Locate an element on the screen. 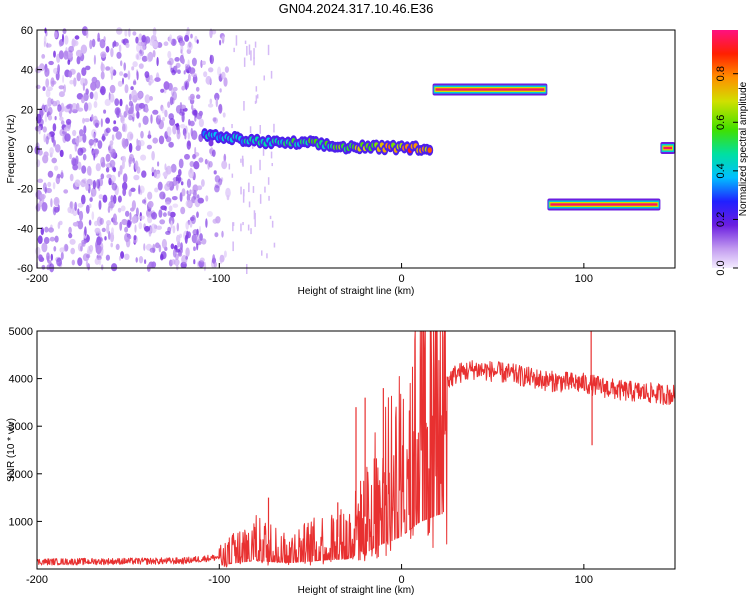 The width and height of the screenshot is (750, 600). spectrogram-x-label: Height of straight line (km) is located at coordinates (356, 291).